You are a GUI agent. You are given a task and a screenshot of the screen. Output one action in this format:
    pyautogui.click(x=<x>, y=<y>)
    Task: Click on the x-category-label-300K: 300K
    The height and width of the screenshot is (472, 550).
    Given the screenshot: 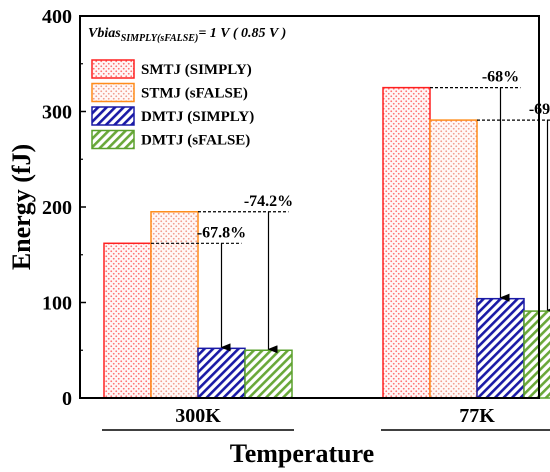 What is the action you would take?
    pyautogui.click(x=198, y=416)
    